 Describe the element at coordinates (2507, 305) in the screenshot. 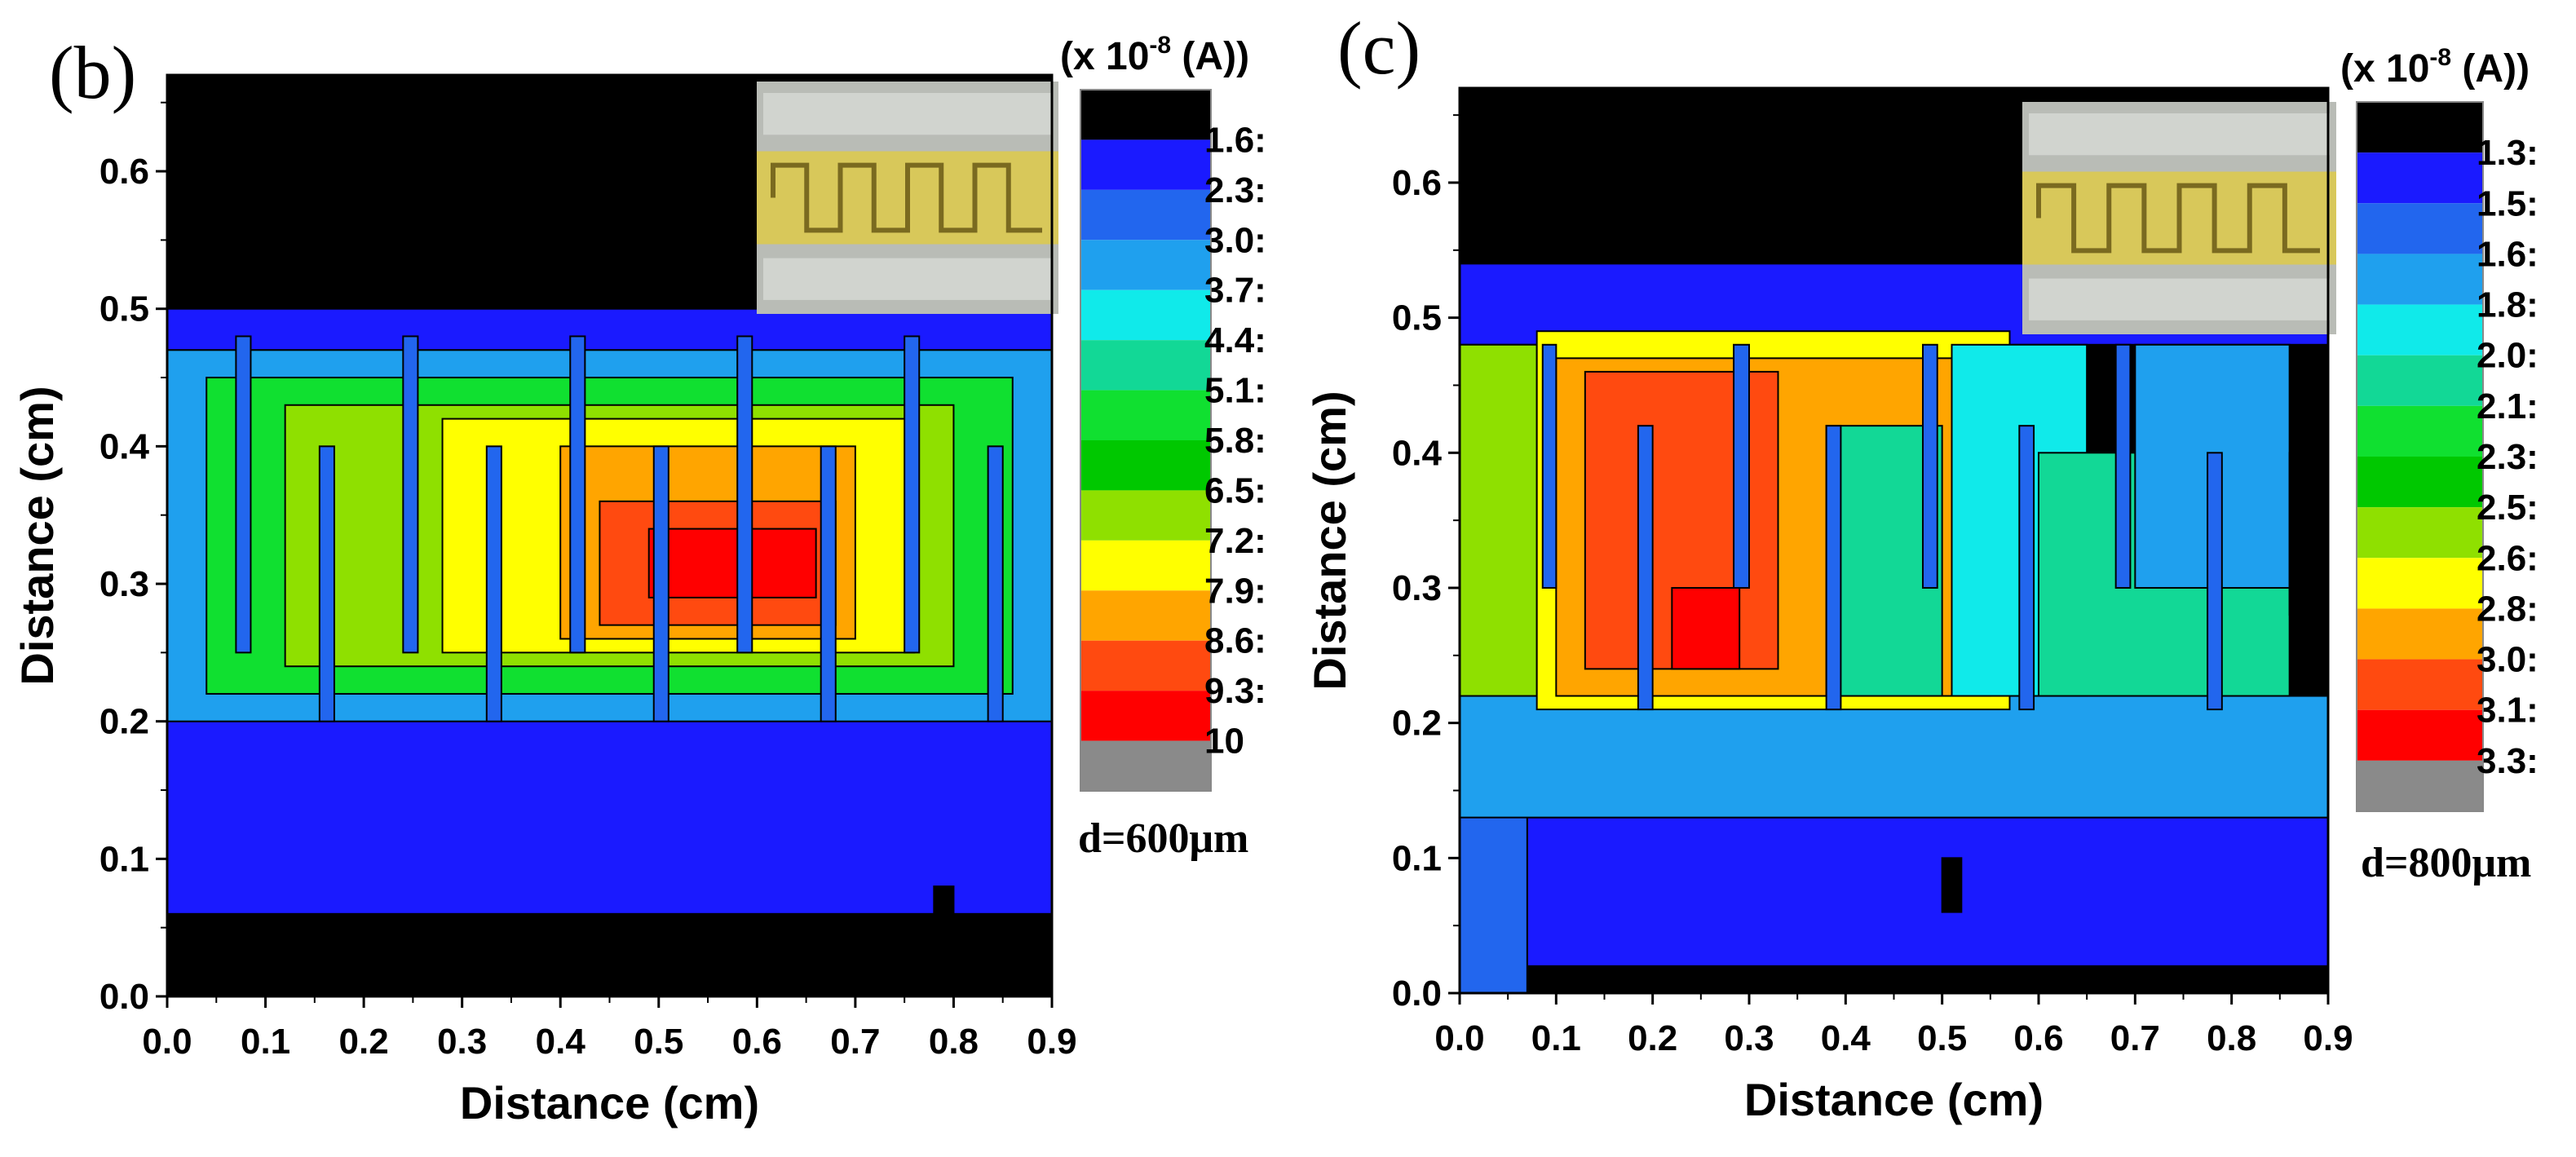

I see `colorbar-label: 1.8:` at that location.